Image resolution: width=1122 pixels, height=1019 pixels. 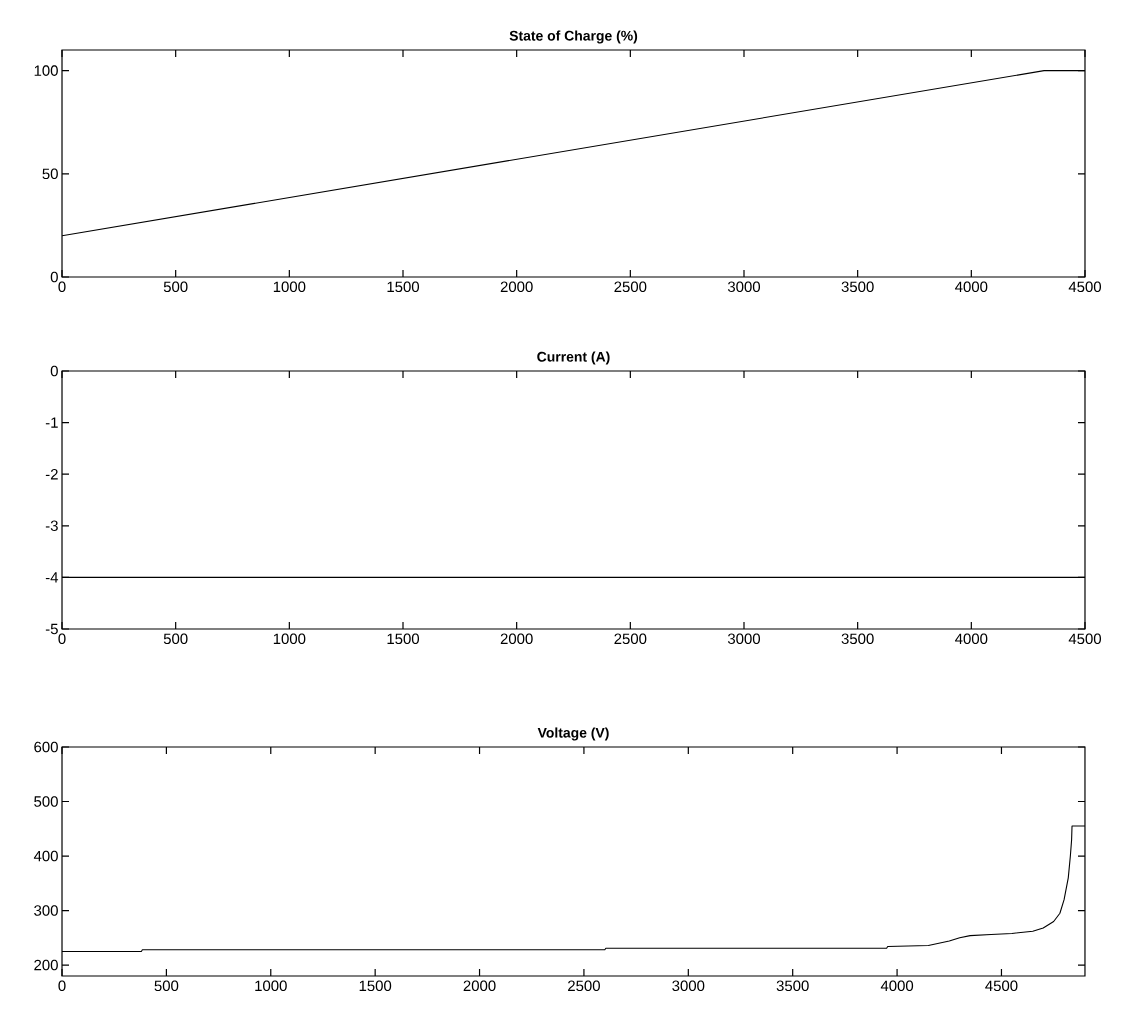 What do you see at coordinates (46, 965) in the screenshot?
I see `y-tick-label: 200` at bounding box center [46, 965].